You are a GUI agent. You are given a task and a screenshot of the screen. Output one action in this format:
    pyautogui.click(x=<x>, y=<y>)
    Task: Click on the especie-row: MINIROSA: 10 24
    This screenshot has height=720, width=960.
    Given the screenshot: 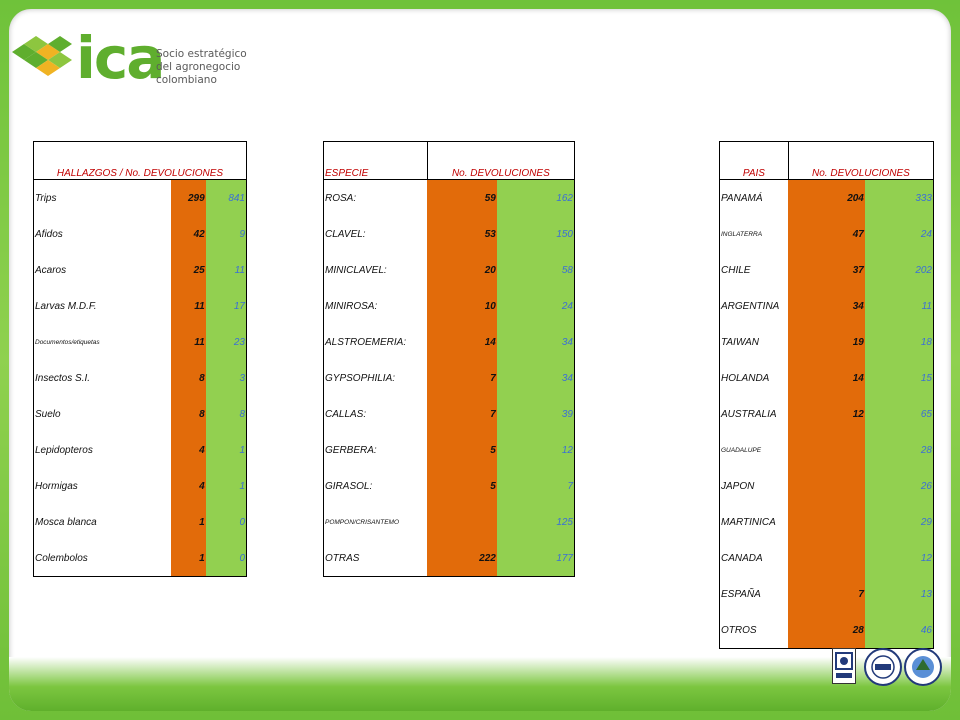 What is the action you would take?
    pyautogui.click(x=449, y=306)
    